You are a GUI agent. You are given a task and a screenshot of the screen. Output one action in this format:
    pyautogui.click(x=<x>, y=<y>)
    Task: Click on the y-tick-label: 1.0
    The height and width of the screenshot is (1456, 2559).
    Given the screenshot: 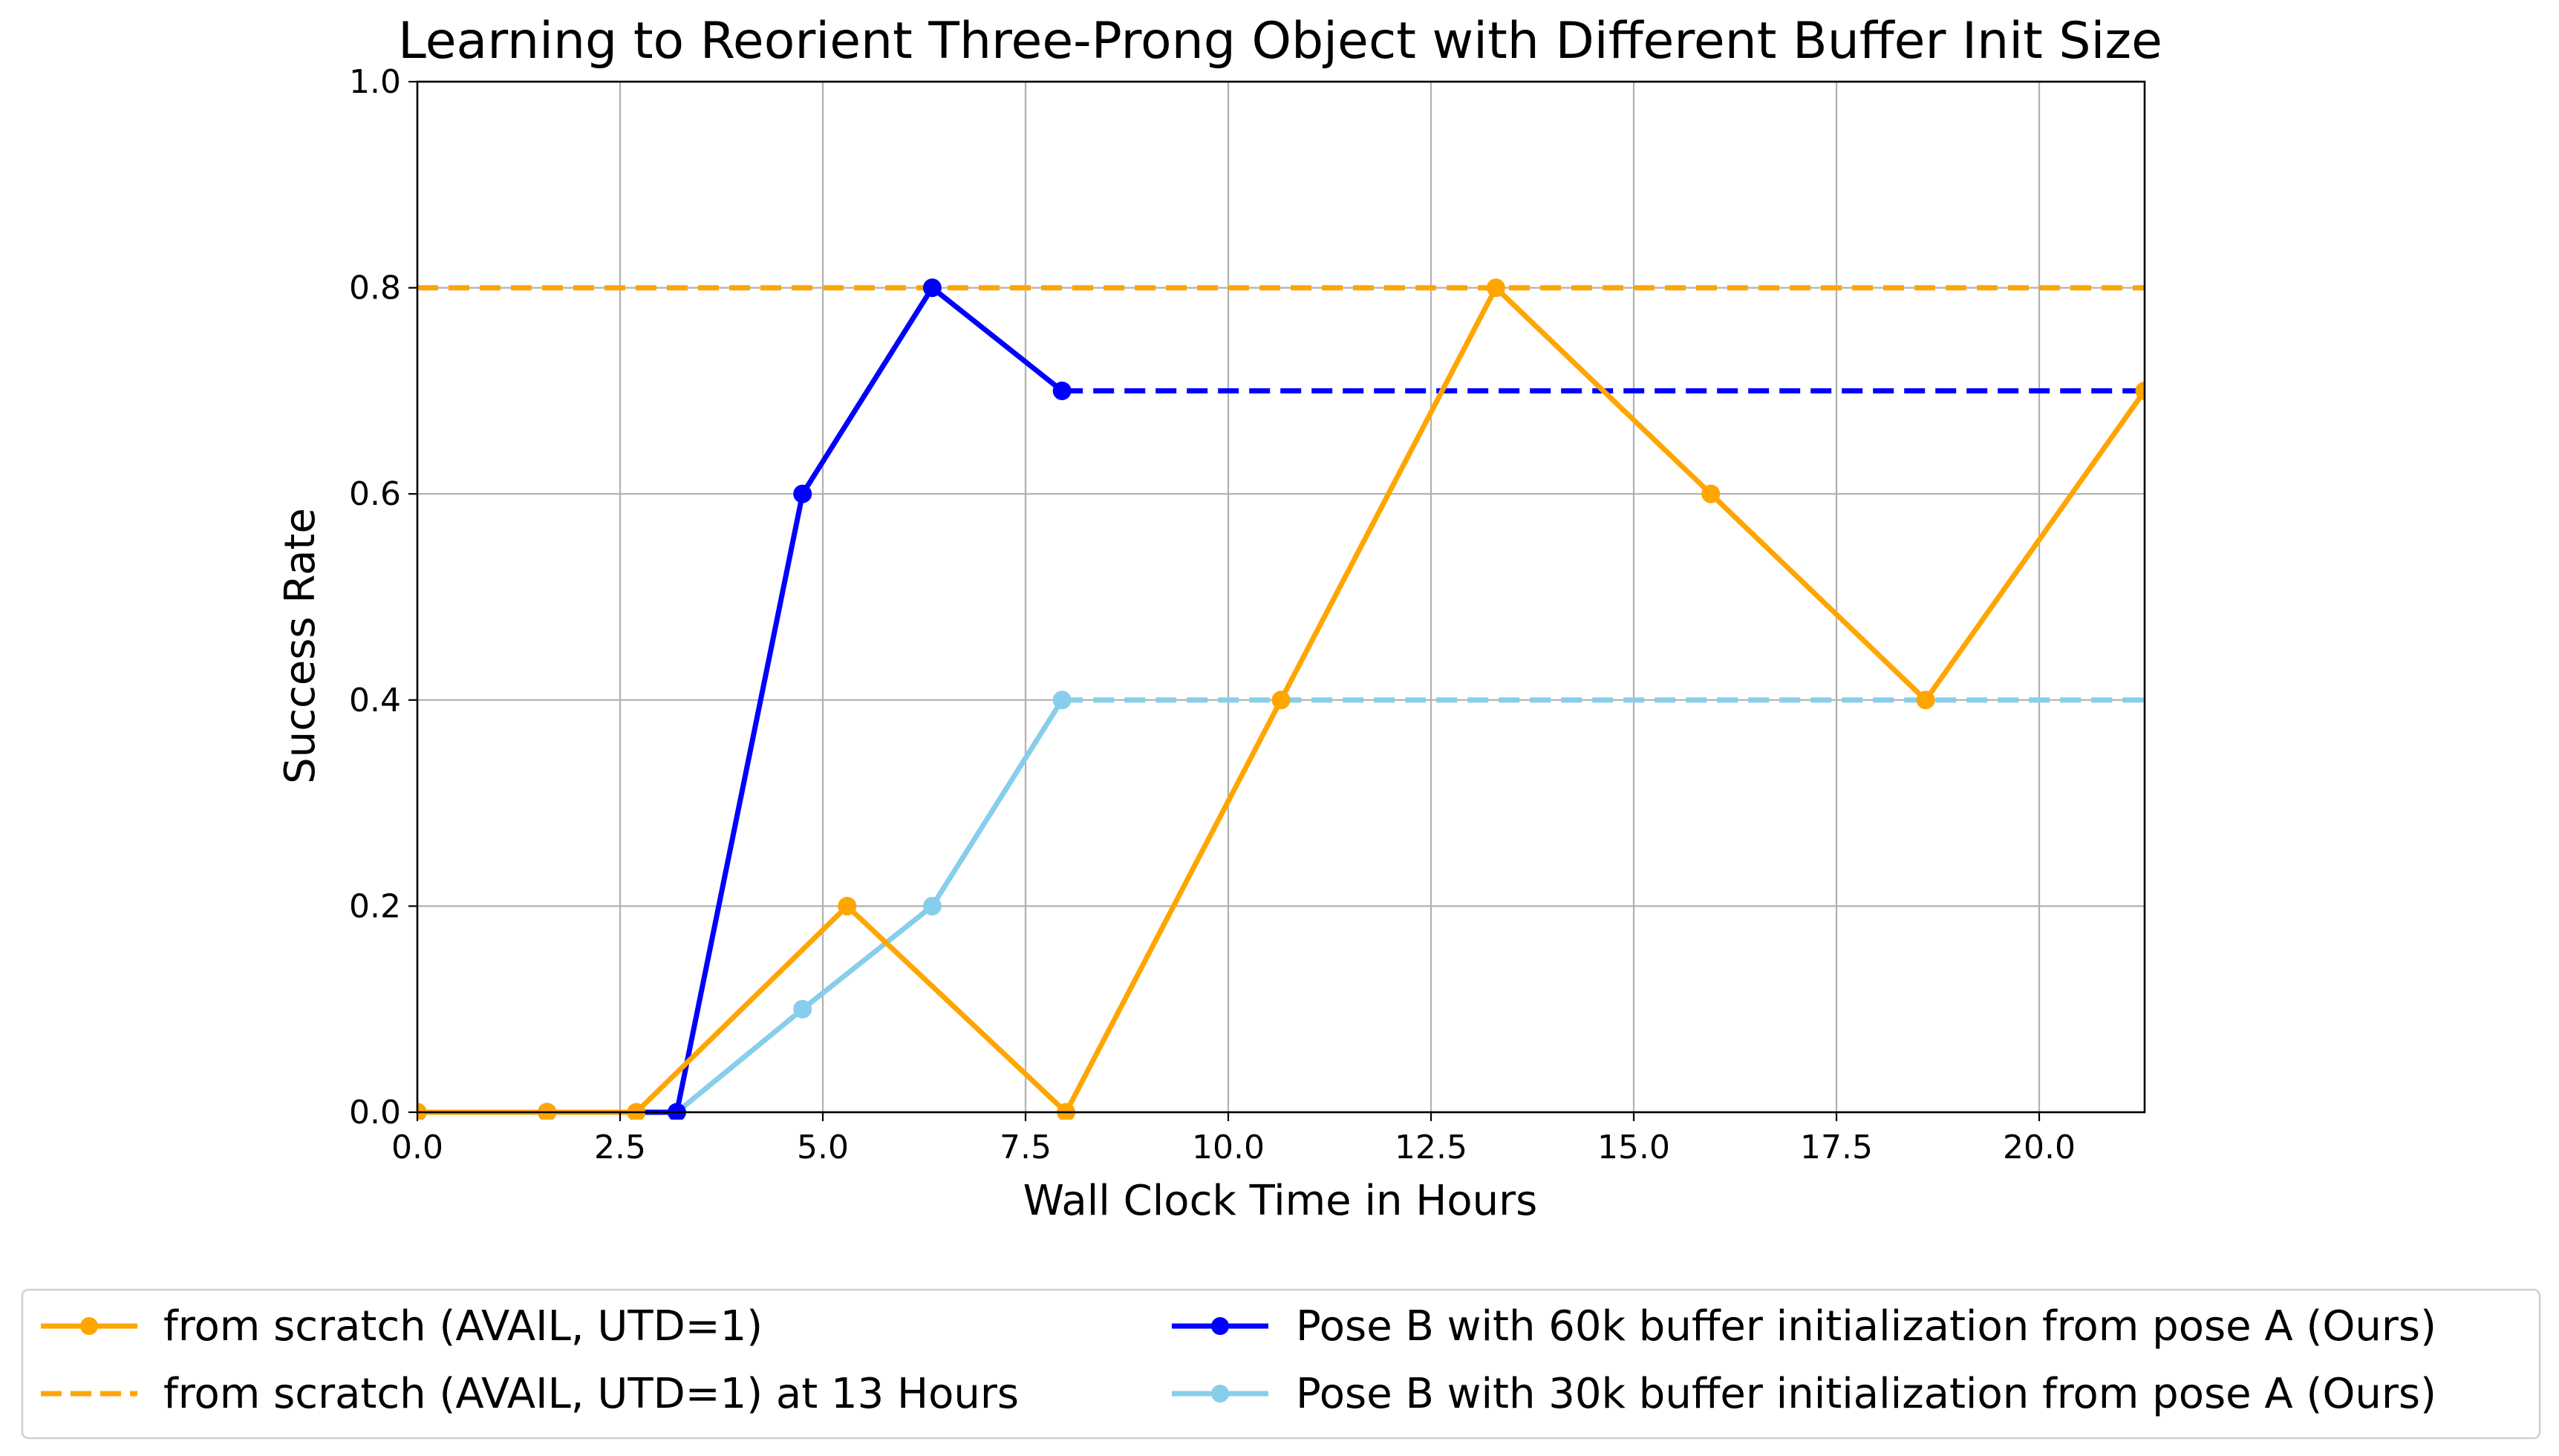 What is the action you would take?
    pyautogui.click(x=375, y=82)
    